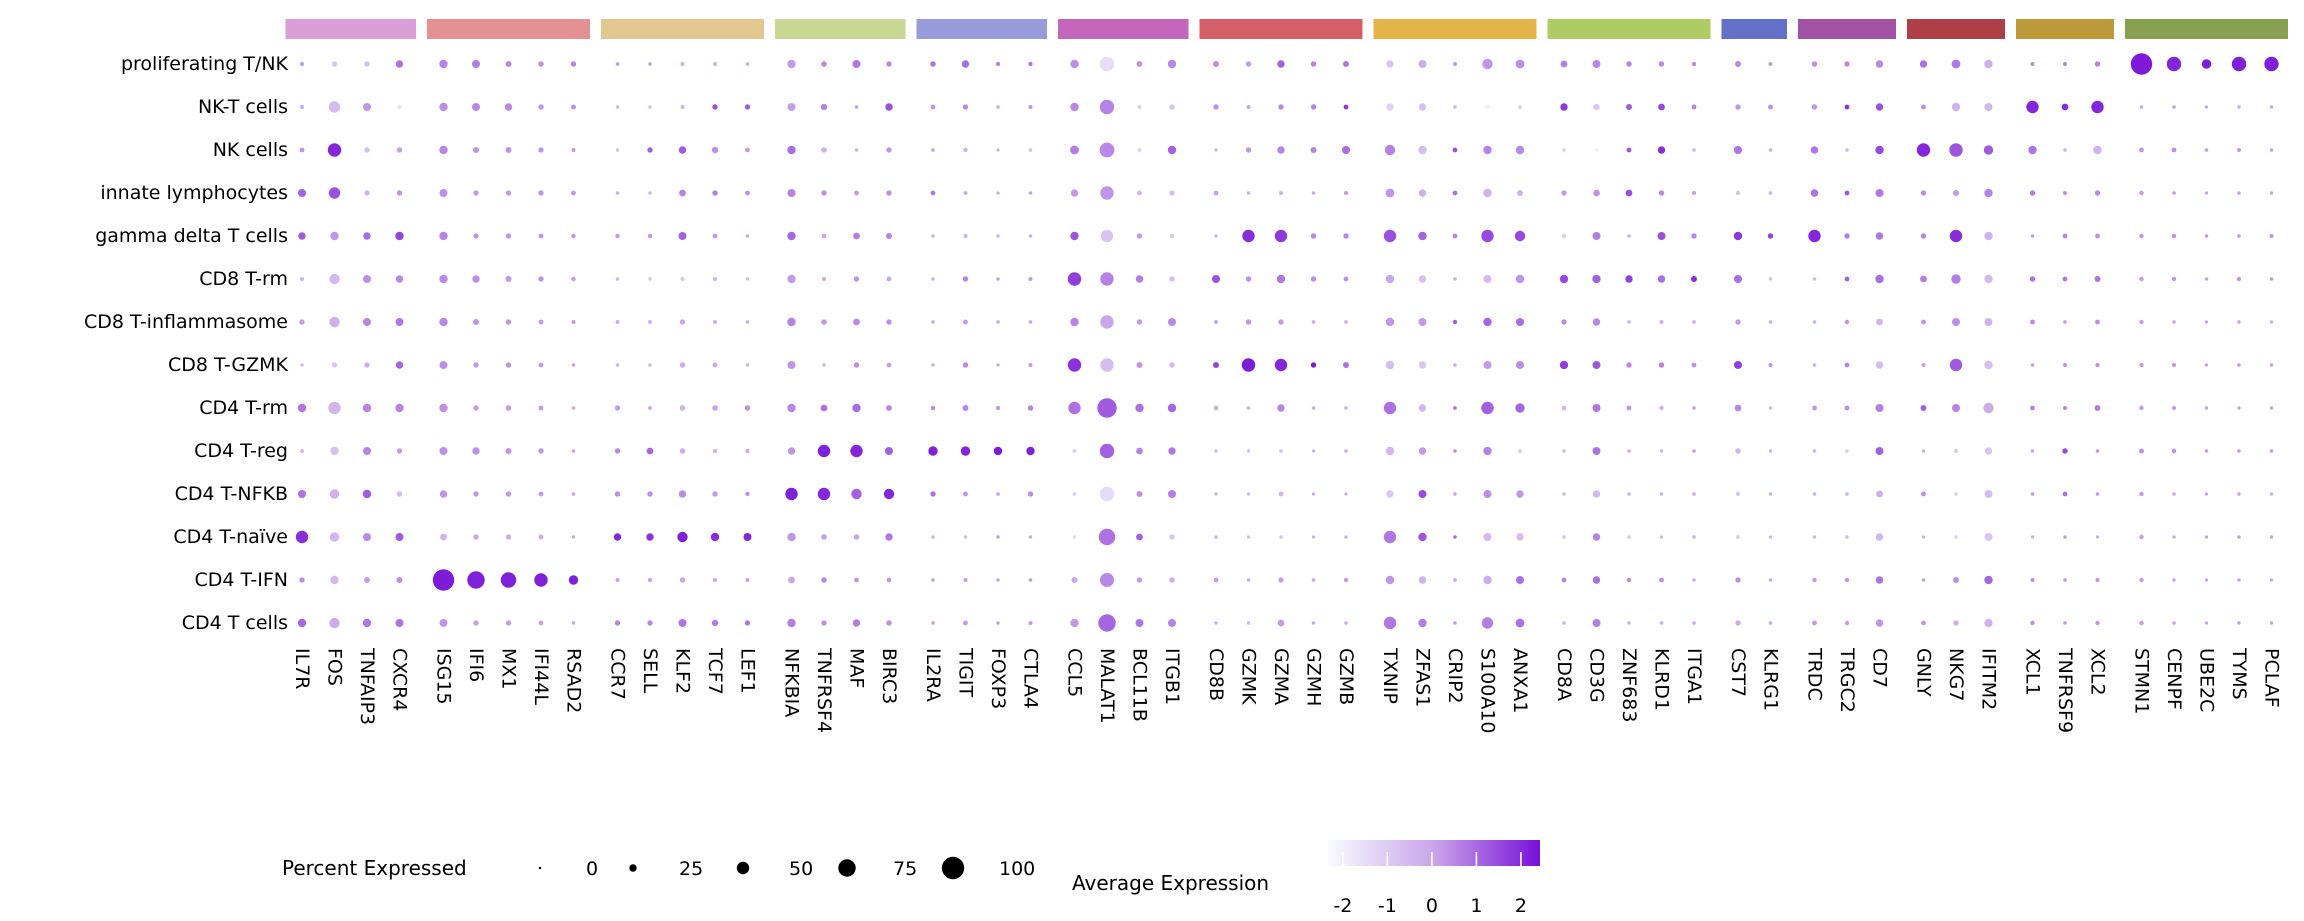 The height and width of the screenshot is (921, 2304). What do you see at coordinates (1216, 674) in the screenshot?
I see `gene-label: CD8B` at bounding box center [1216, 674].